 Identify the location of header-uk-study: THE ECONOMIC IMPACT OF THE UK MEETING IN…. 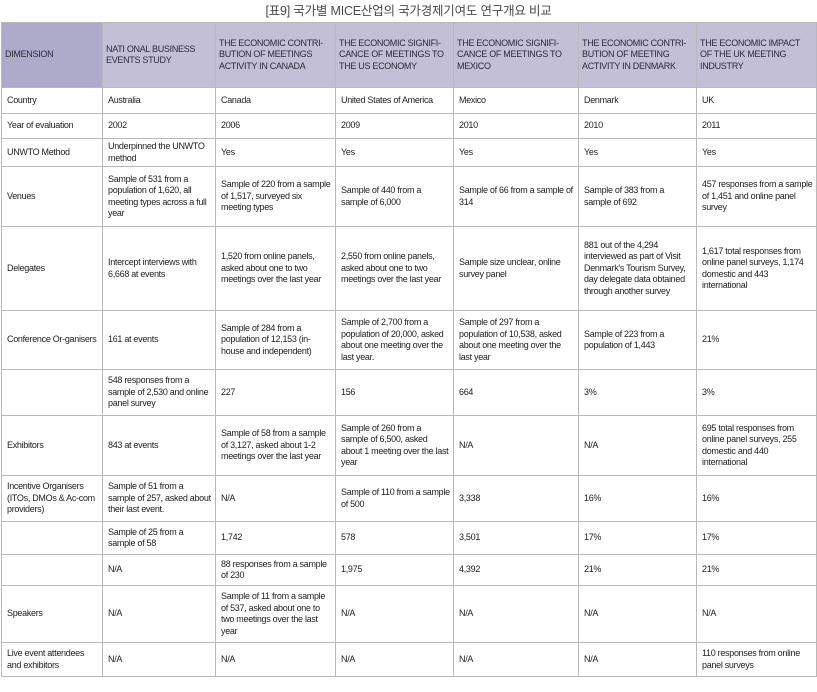
(756, 55).